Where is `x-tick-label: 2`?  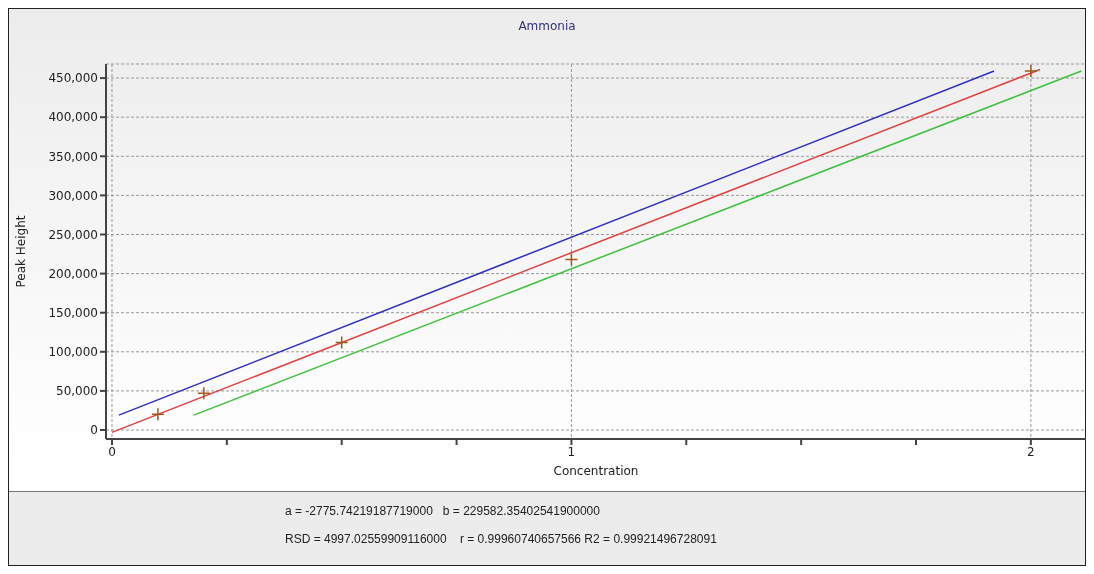
x-tick-label: 2 is located at coordinates (1031, 451).